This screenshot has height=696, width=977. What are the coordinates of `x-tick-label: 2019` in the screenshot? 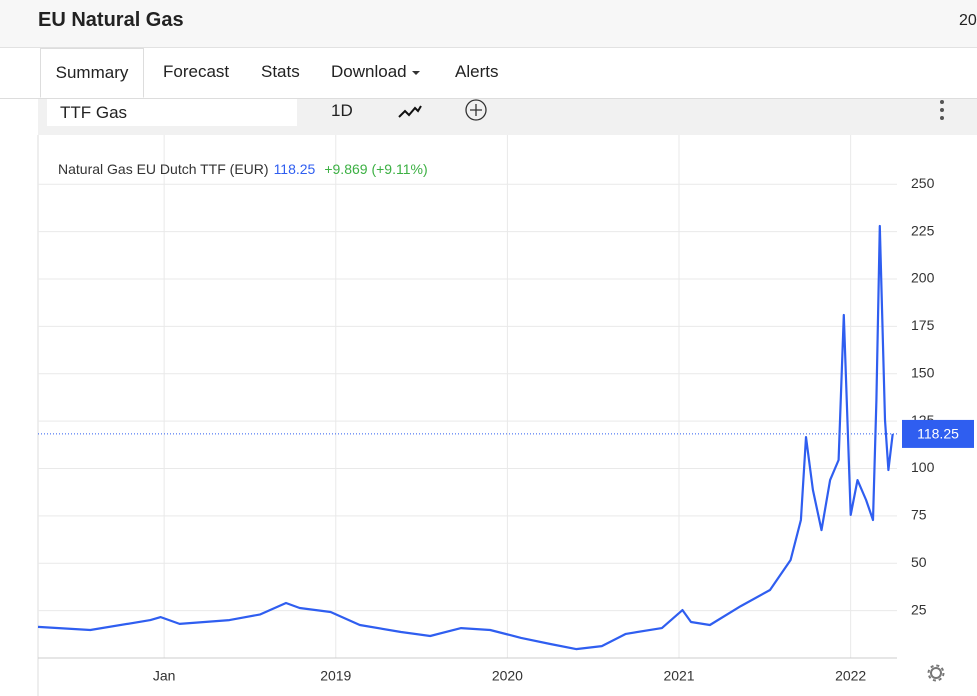 It's located at (335, 676).